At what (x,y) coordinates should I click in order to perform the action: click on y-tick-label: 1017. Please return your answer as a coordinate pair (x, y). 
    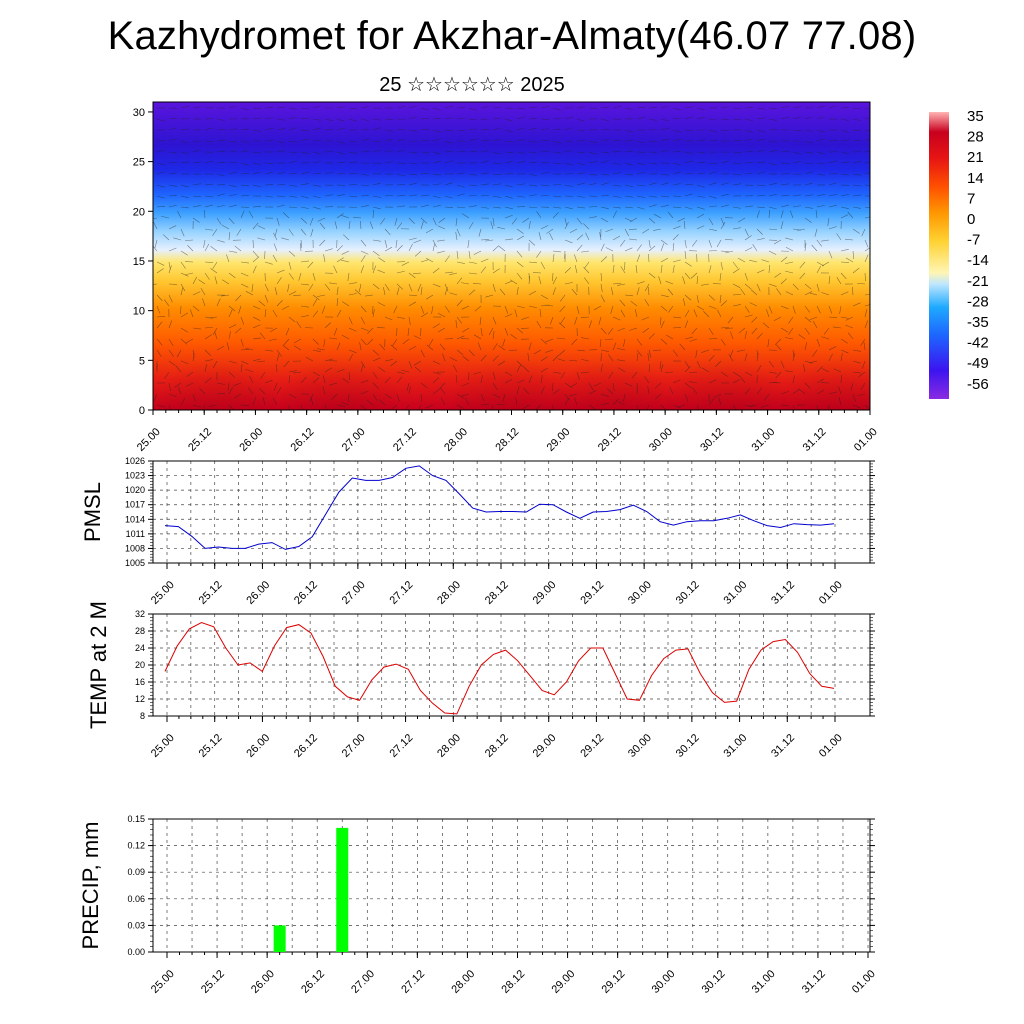
    Looking at the image, I should click on (135, 505).